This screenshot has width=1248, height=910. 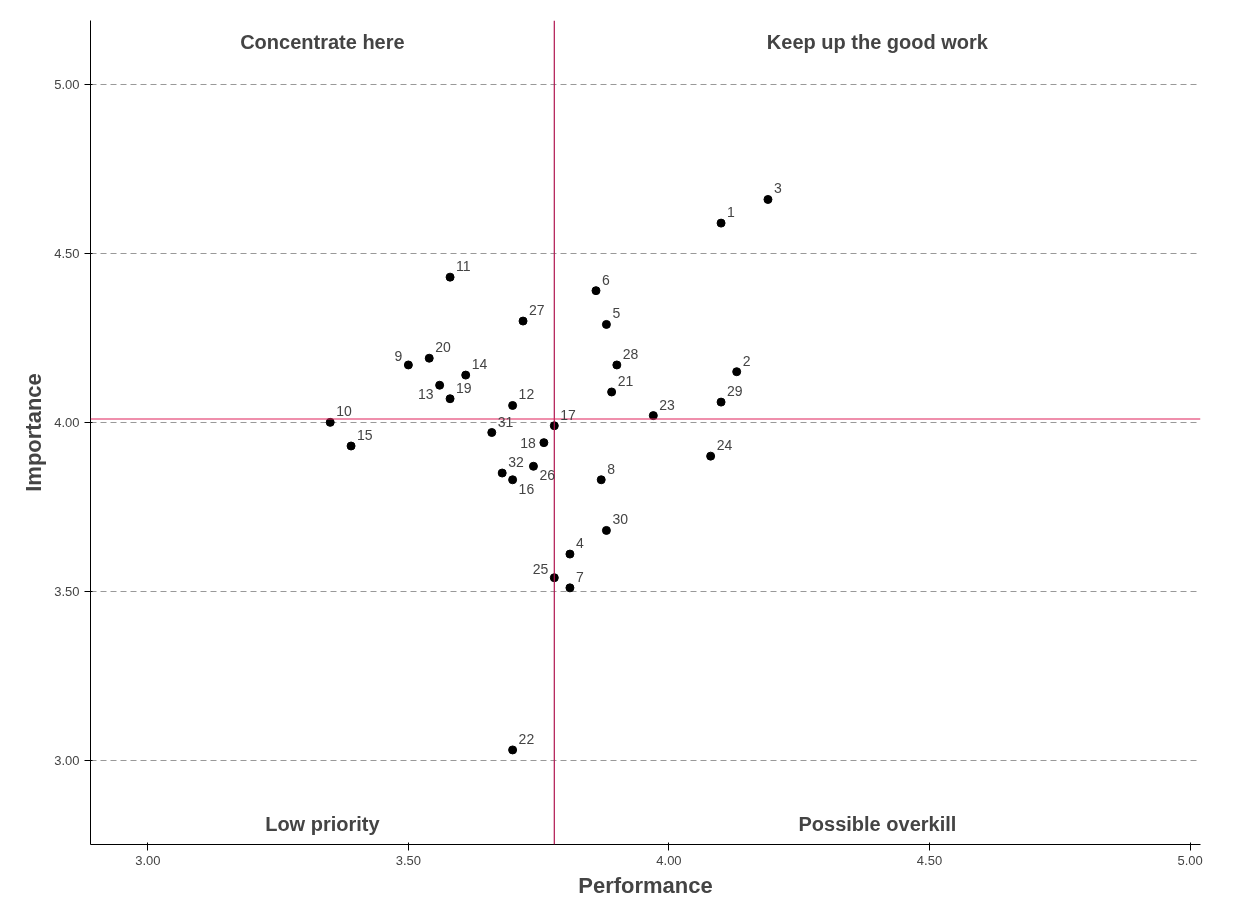 What do you see at coordinates (34, 432) in the screenshot?
I see `y-axis-title: Importance` at bounding box center [34, 432].